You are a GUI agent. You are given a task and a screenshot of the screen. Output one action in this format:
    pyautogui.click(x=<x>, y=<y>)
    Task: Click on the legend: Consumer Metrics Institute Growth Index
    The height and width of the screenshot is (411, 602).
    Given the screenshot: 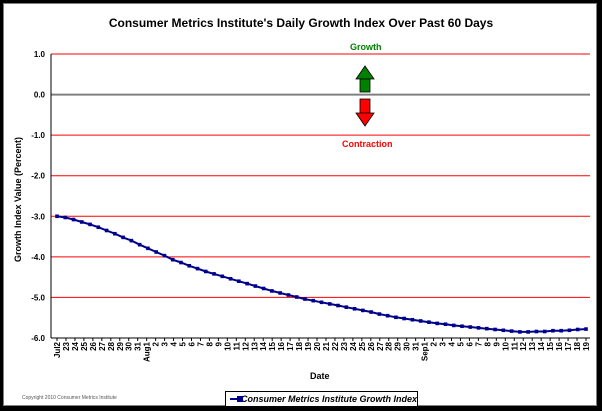 What is the action you would take?
    pyautogui.click(x=321, y=399)
    